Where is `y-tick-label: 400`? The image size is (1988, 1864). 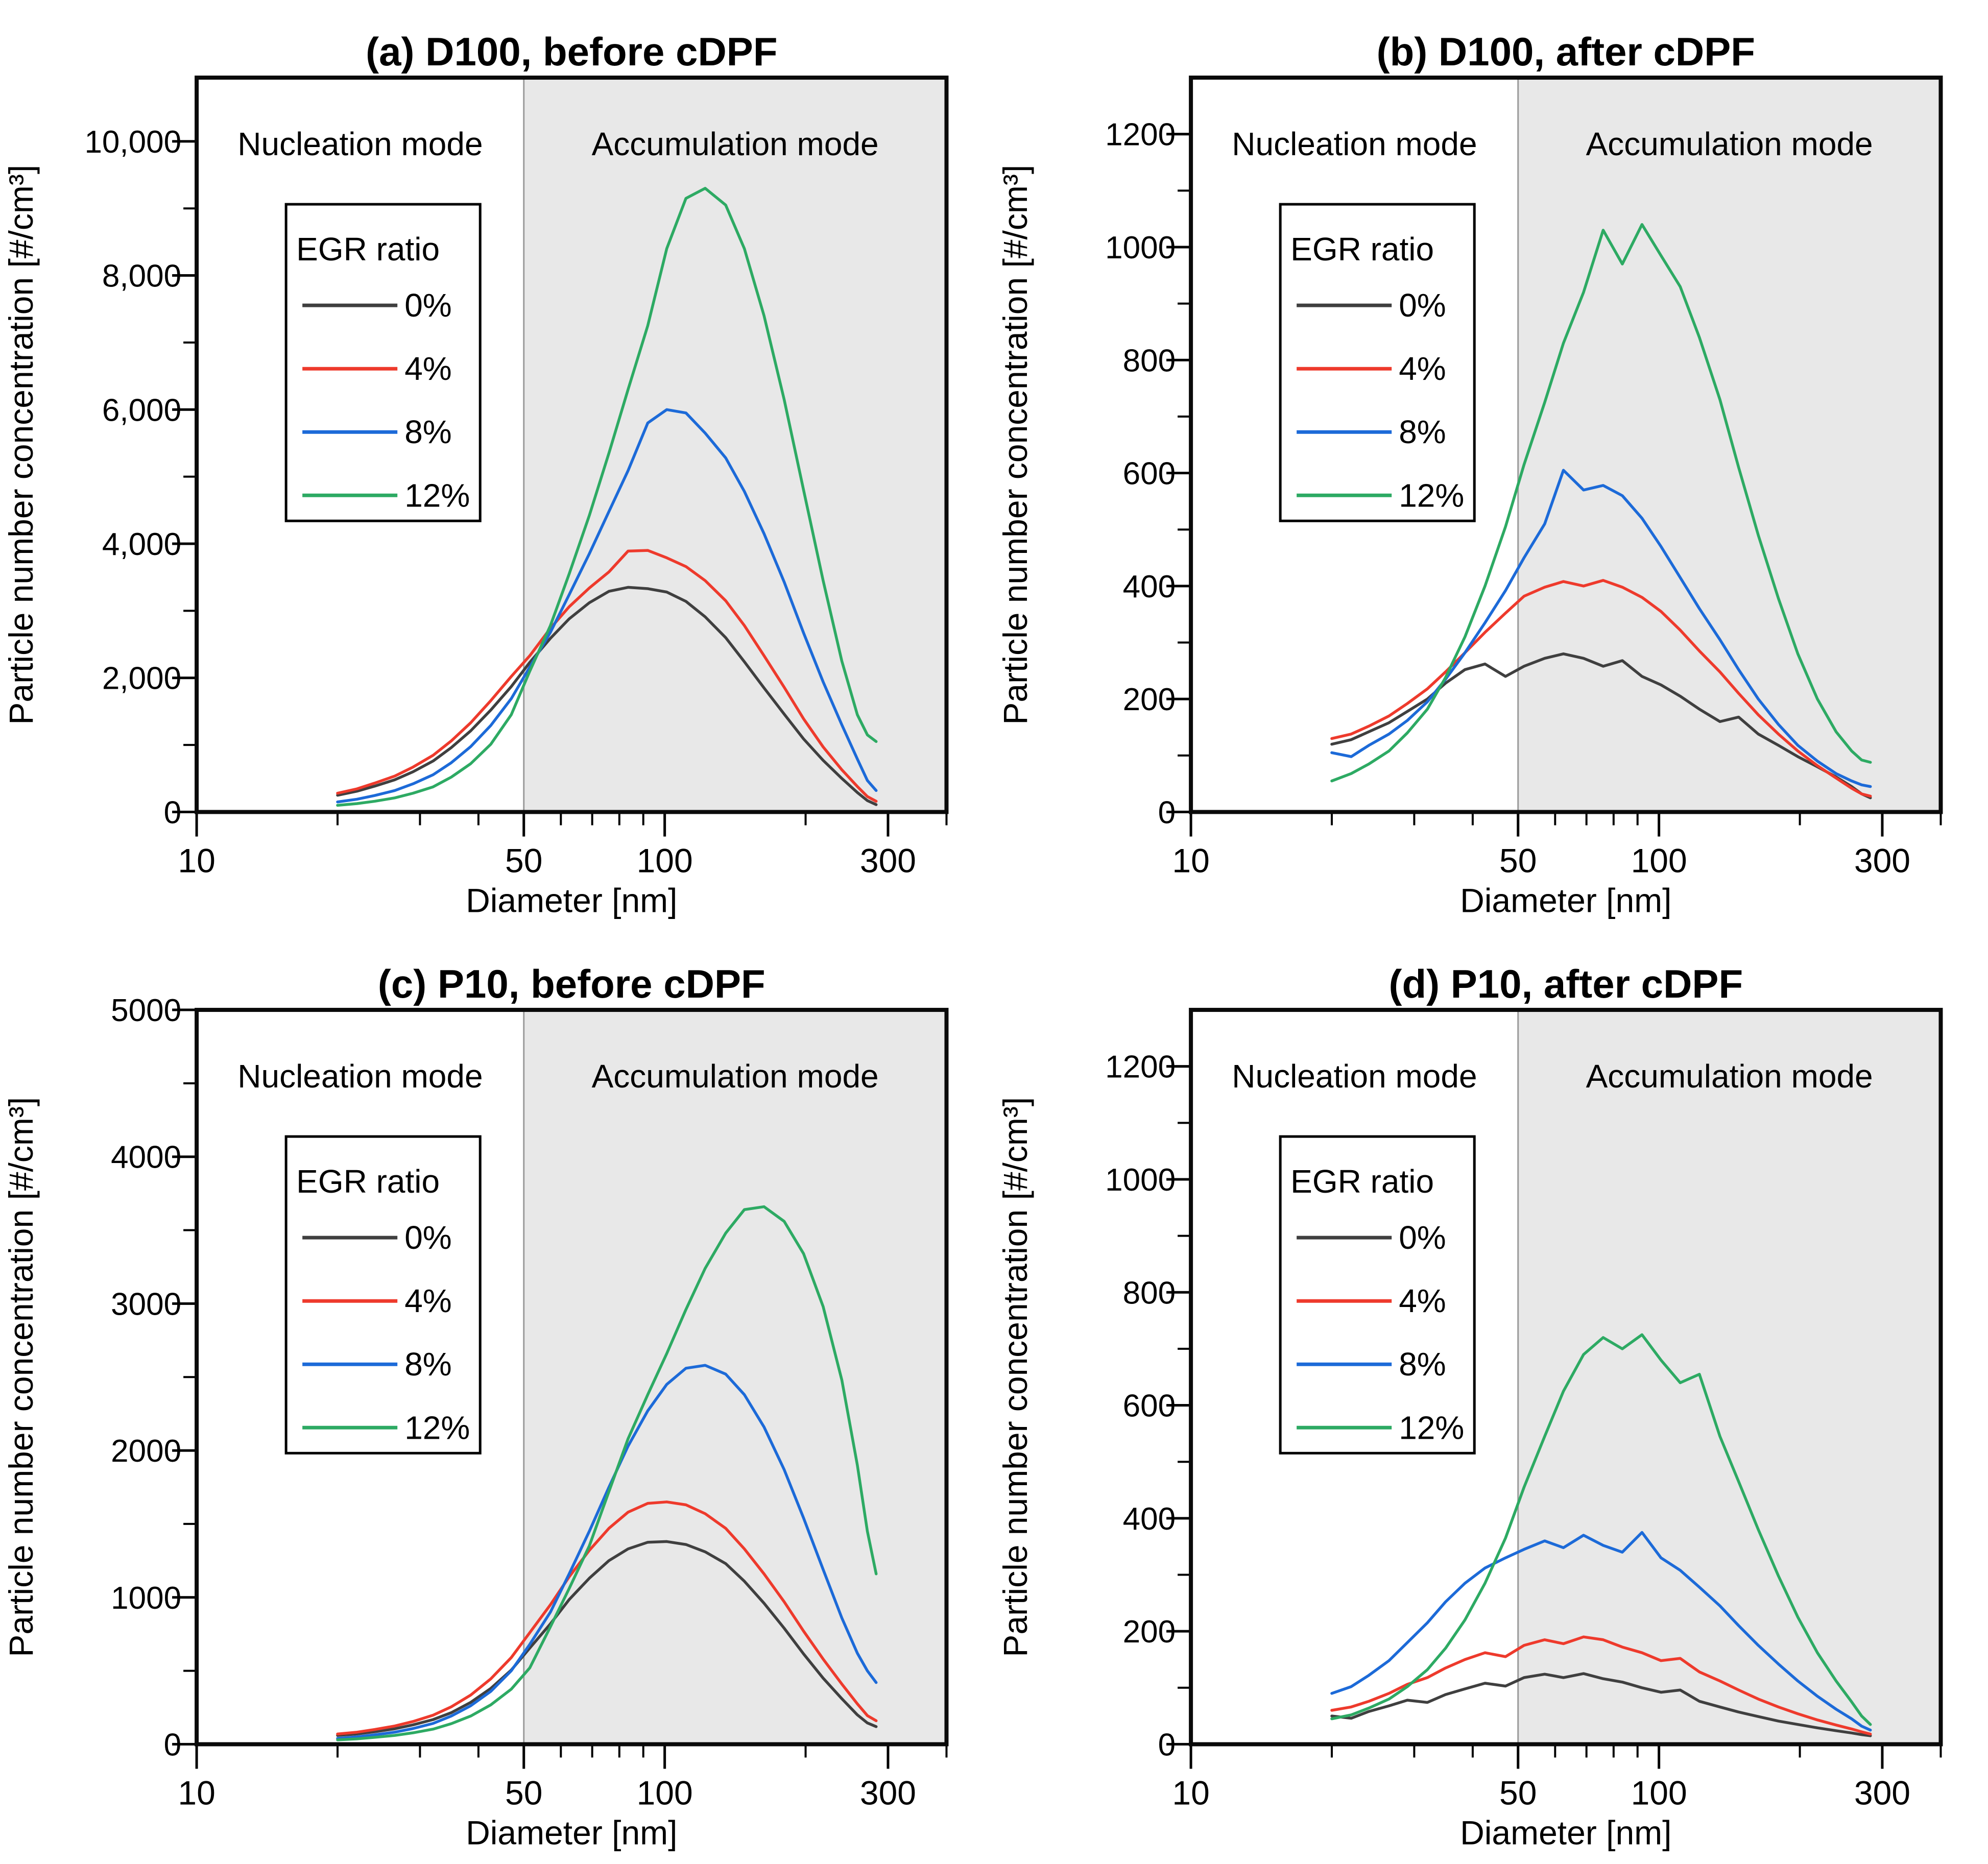
y-tick-label: 400 is located at coordinates (1149, 1518).